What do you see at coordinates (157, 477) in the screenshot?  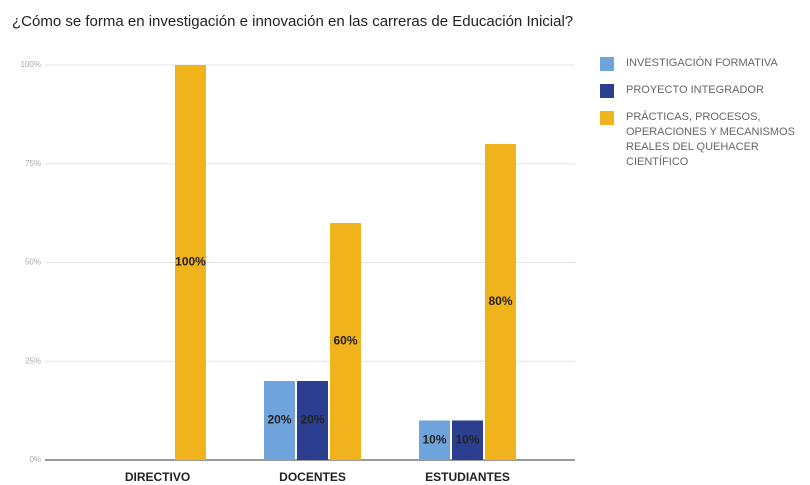 I see `x-tick-label: DIRECTIVO` at bounding box center [157, 477].